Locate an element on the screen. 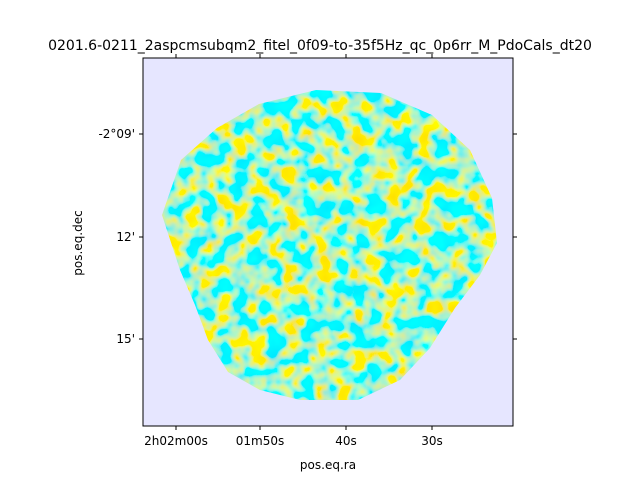  x-axis-label: pos.eq.ra is located at coordinates (328, 465).